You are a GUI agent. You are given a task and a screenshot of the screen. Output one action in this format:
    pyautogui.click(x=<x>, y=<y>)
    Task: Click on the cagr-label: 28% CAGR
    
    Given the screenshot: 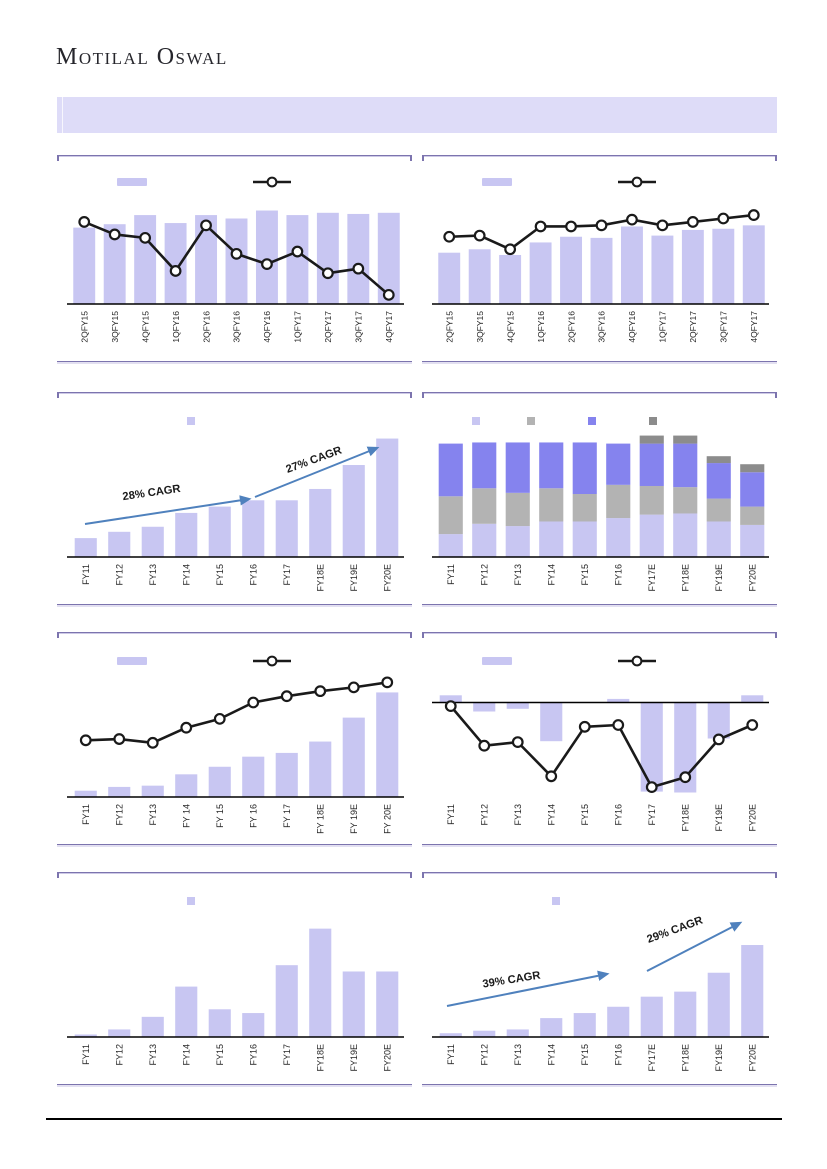 What is the action you would take?
    pyautogui.click(x=152, y=493)
    